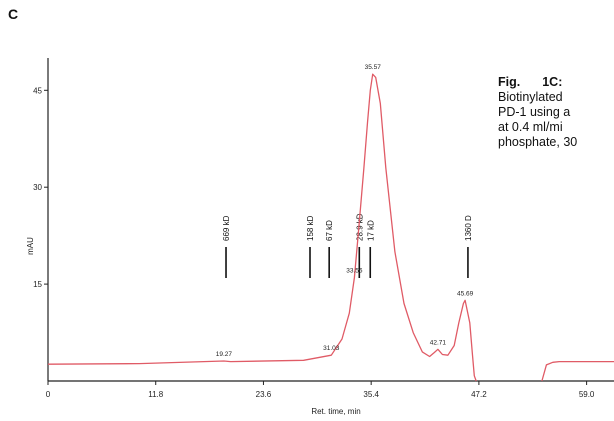  What do you see at coordinates (438, 342) in the screenshot?
I see `peak-label: 42.71` at bounding box center [438, 342].